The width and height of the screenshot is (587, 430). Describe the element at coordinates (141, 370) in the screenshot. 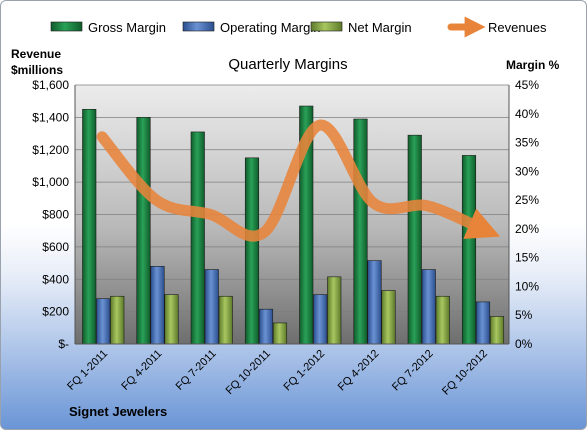

I see `x-tick-label: FQ 4-2011` at that location.